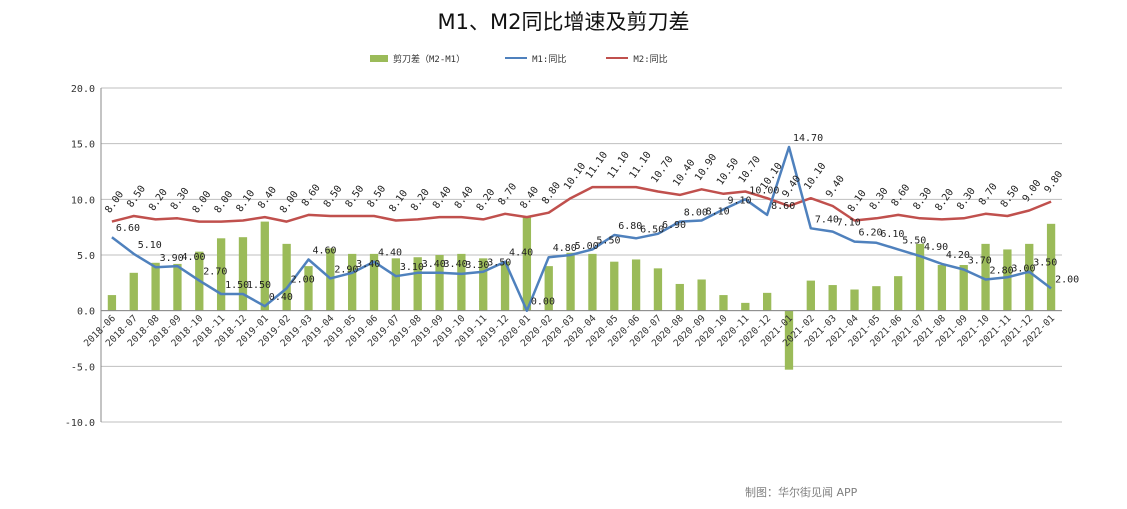 The height and width of the screenshot is (509, 1127). Describe the element at coordinates (1002, 270) in the screenshot. I see `data-label-m1: 2.80` at that location.